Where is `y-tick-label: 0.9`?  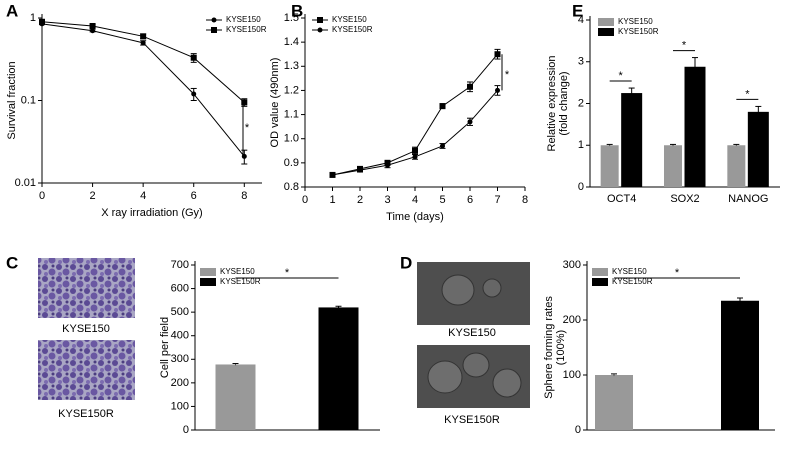
y-tick-label: 0.9 is located at coordinates (291, 163).